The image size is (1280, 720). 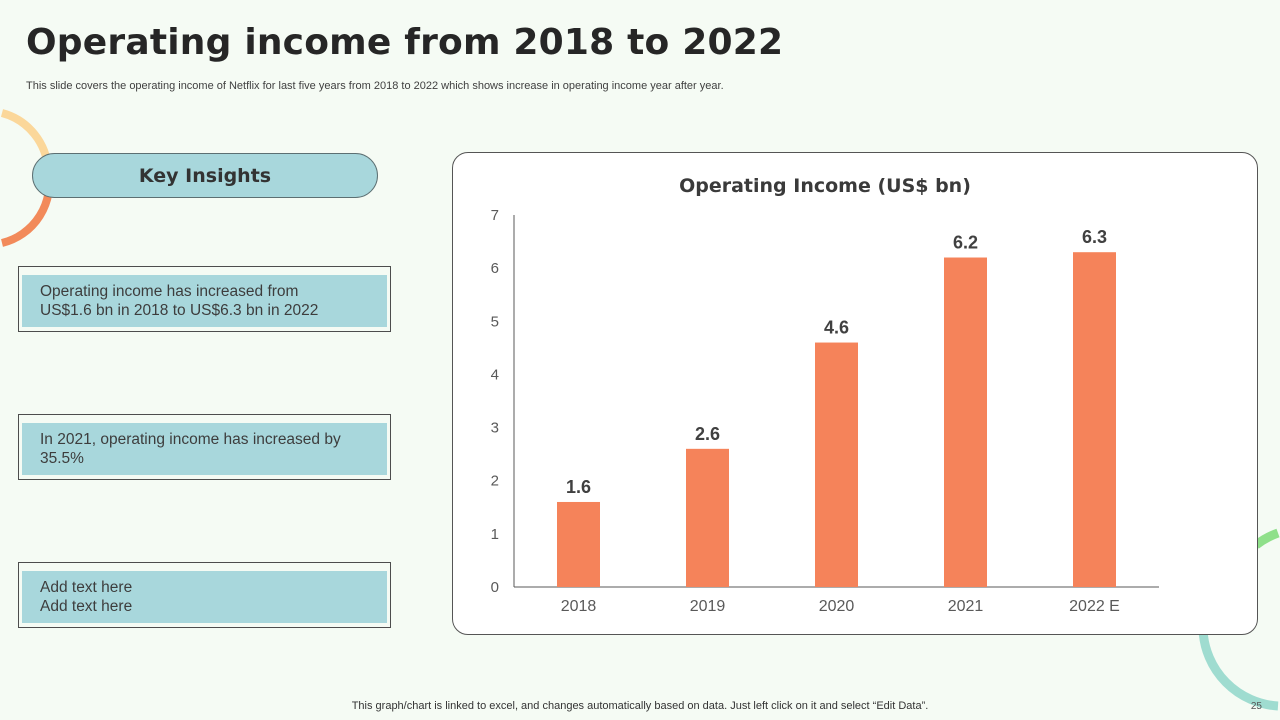 I want to click on y-tick-label: 6, so click(x=495, y=268).